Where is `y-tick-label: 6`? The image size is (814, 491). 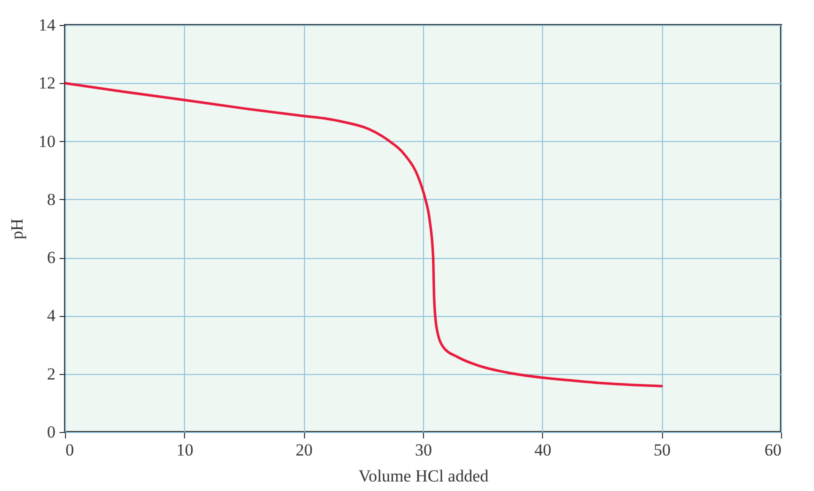
y-tick-label: 6 is located at coordinates (51, 258).